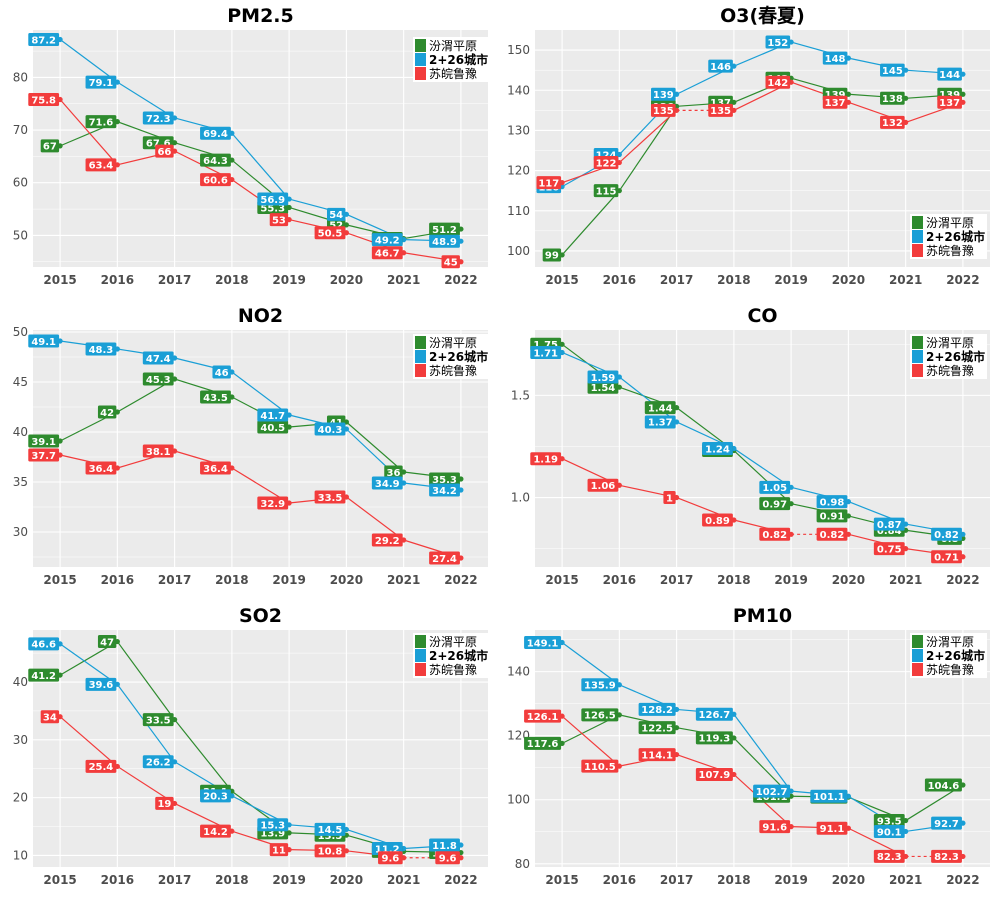  Describe the element at coordinates (518, 251) in the screenshot. I see `y-tick-label: 100` at that location.